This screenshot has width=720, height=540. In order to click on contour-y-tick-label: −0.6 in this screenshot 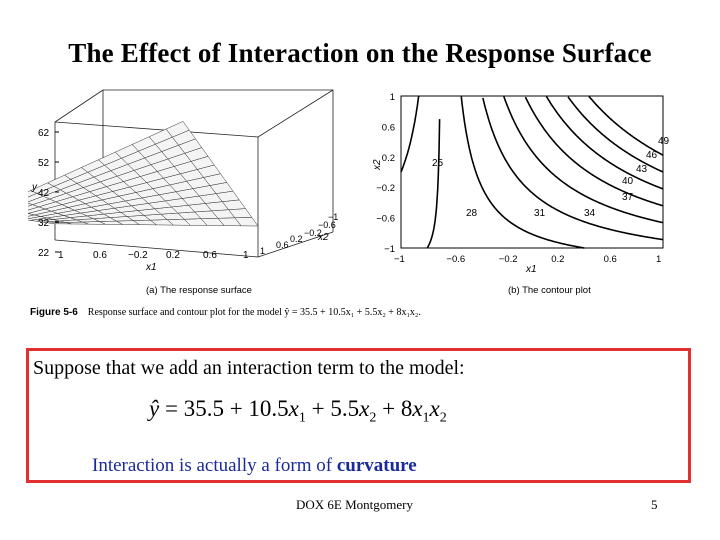, I will do `click(385, 219)`.